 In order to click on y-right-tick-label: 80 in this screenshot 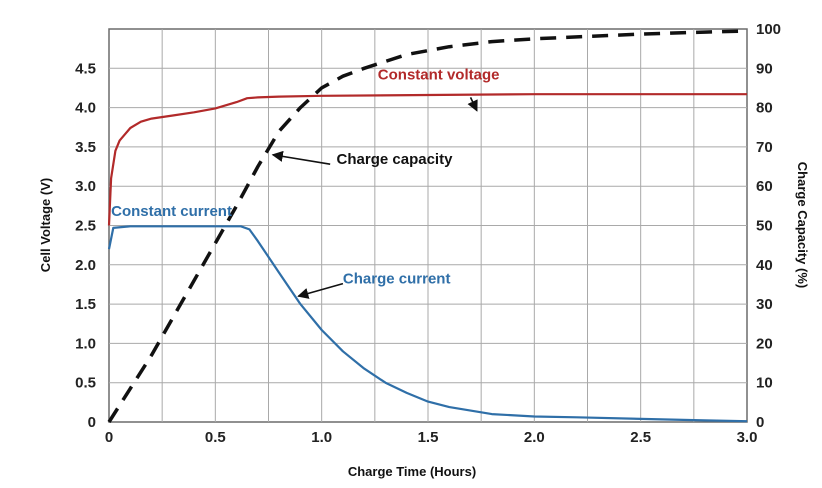, I will do `click(764, 108)`.